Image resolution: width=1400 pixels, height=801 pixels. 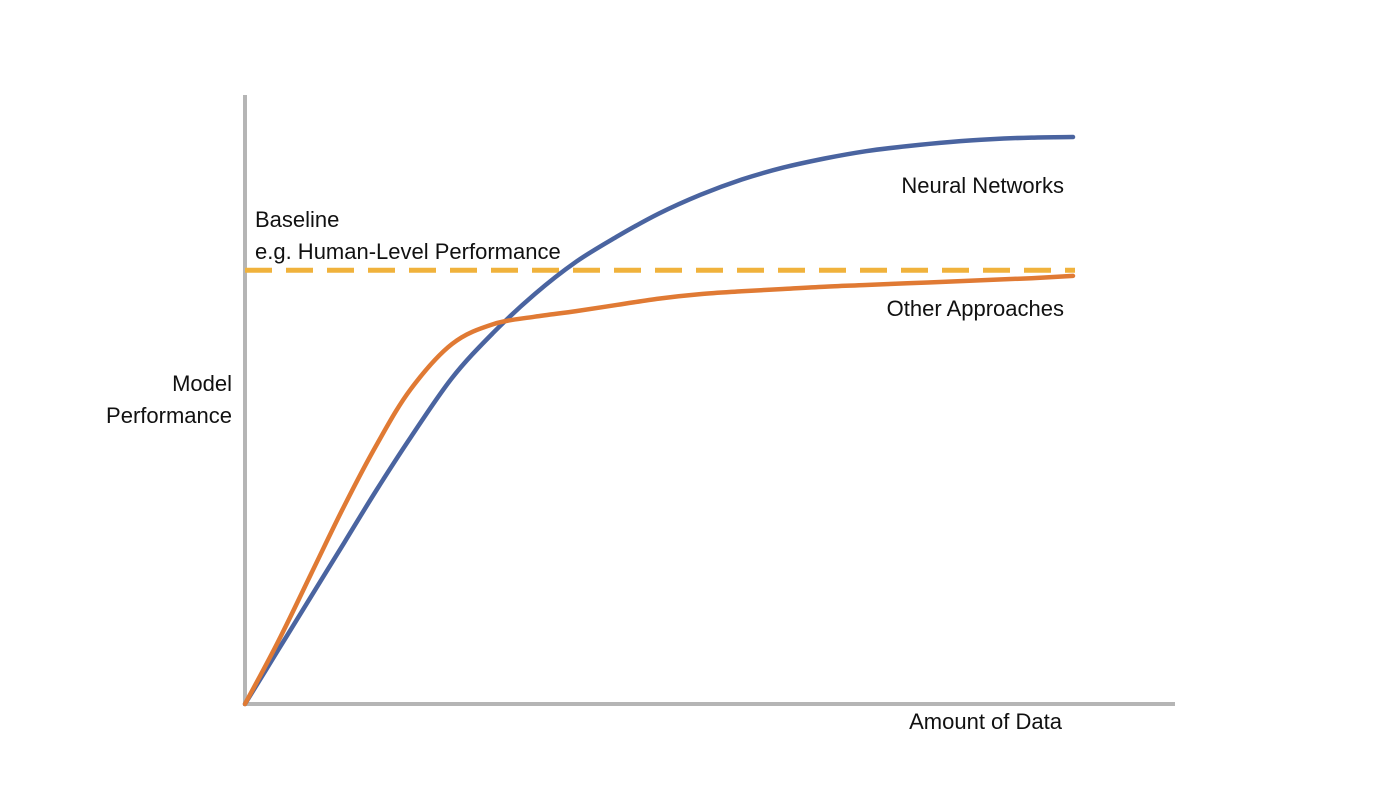 I want to click on y-axis-label-line-1: Model, so click(x=202, y=383).